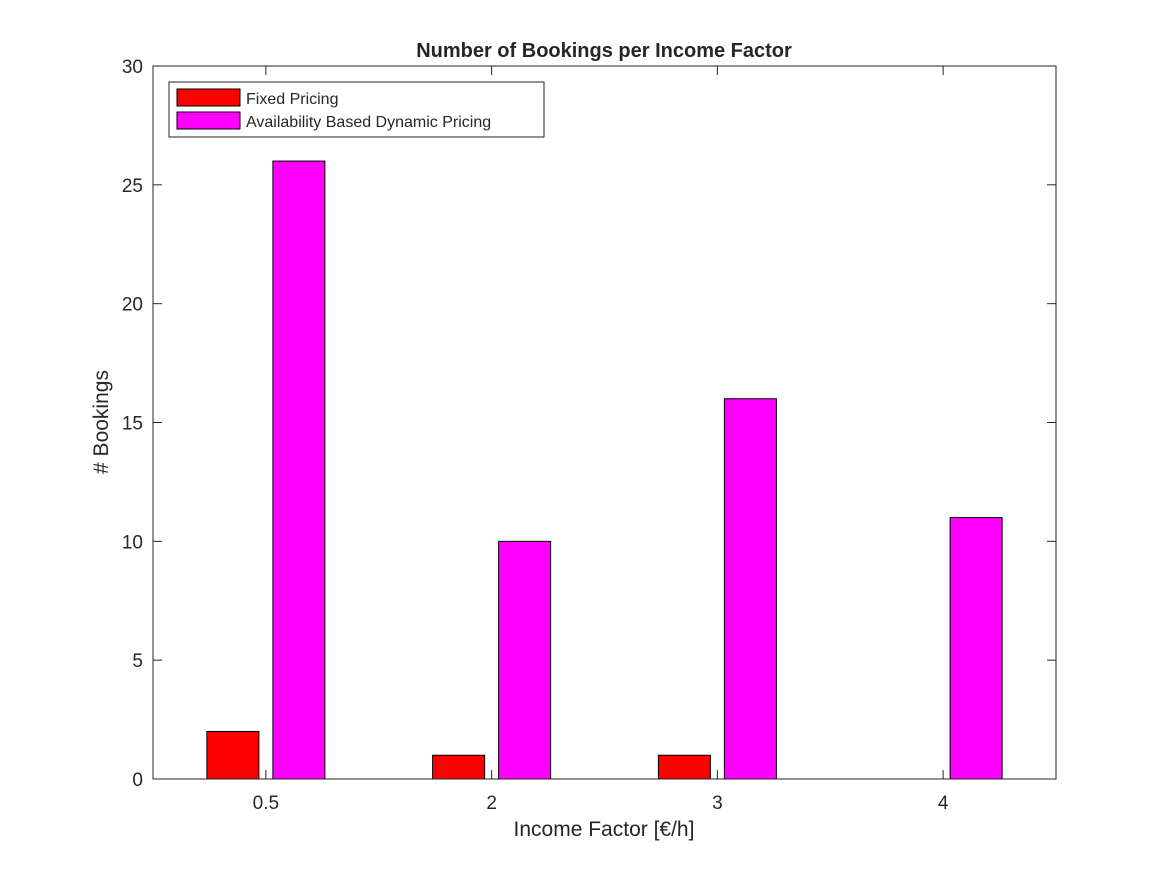  What do you see at coordinates (208, 97) in the screenshot?
I see `legend-swatch-fixed-pricing` at bounding box center [208, 97].